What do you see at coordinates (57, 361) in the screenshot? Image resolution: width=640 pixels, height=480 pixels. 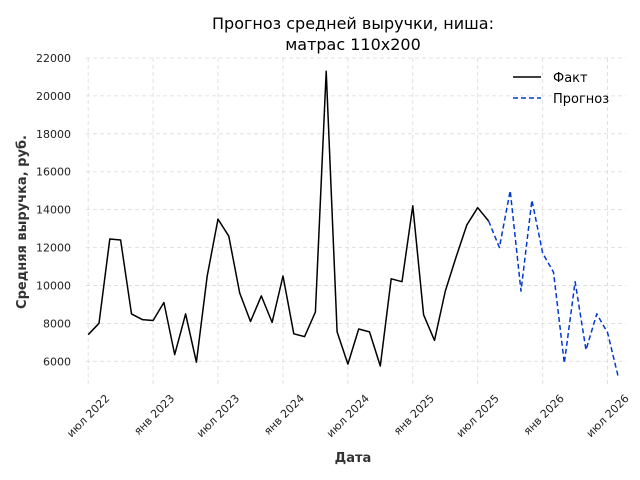 I see `y-tick-label: 6000` at bounding box center [57, 361].